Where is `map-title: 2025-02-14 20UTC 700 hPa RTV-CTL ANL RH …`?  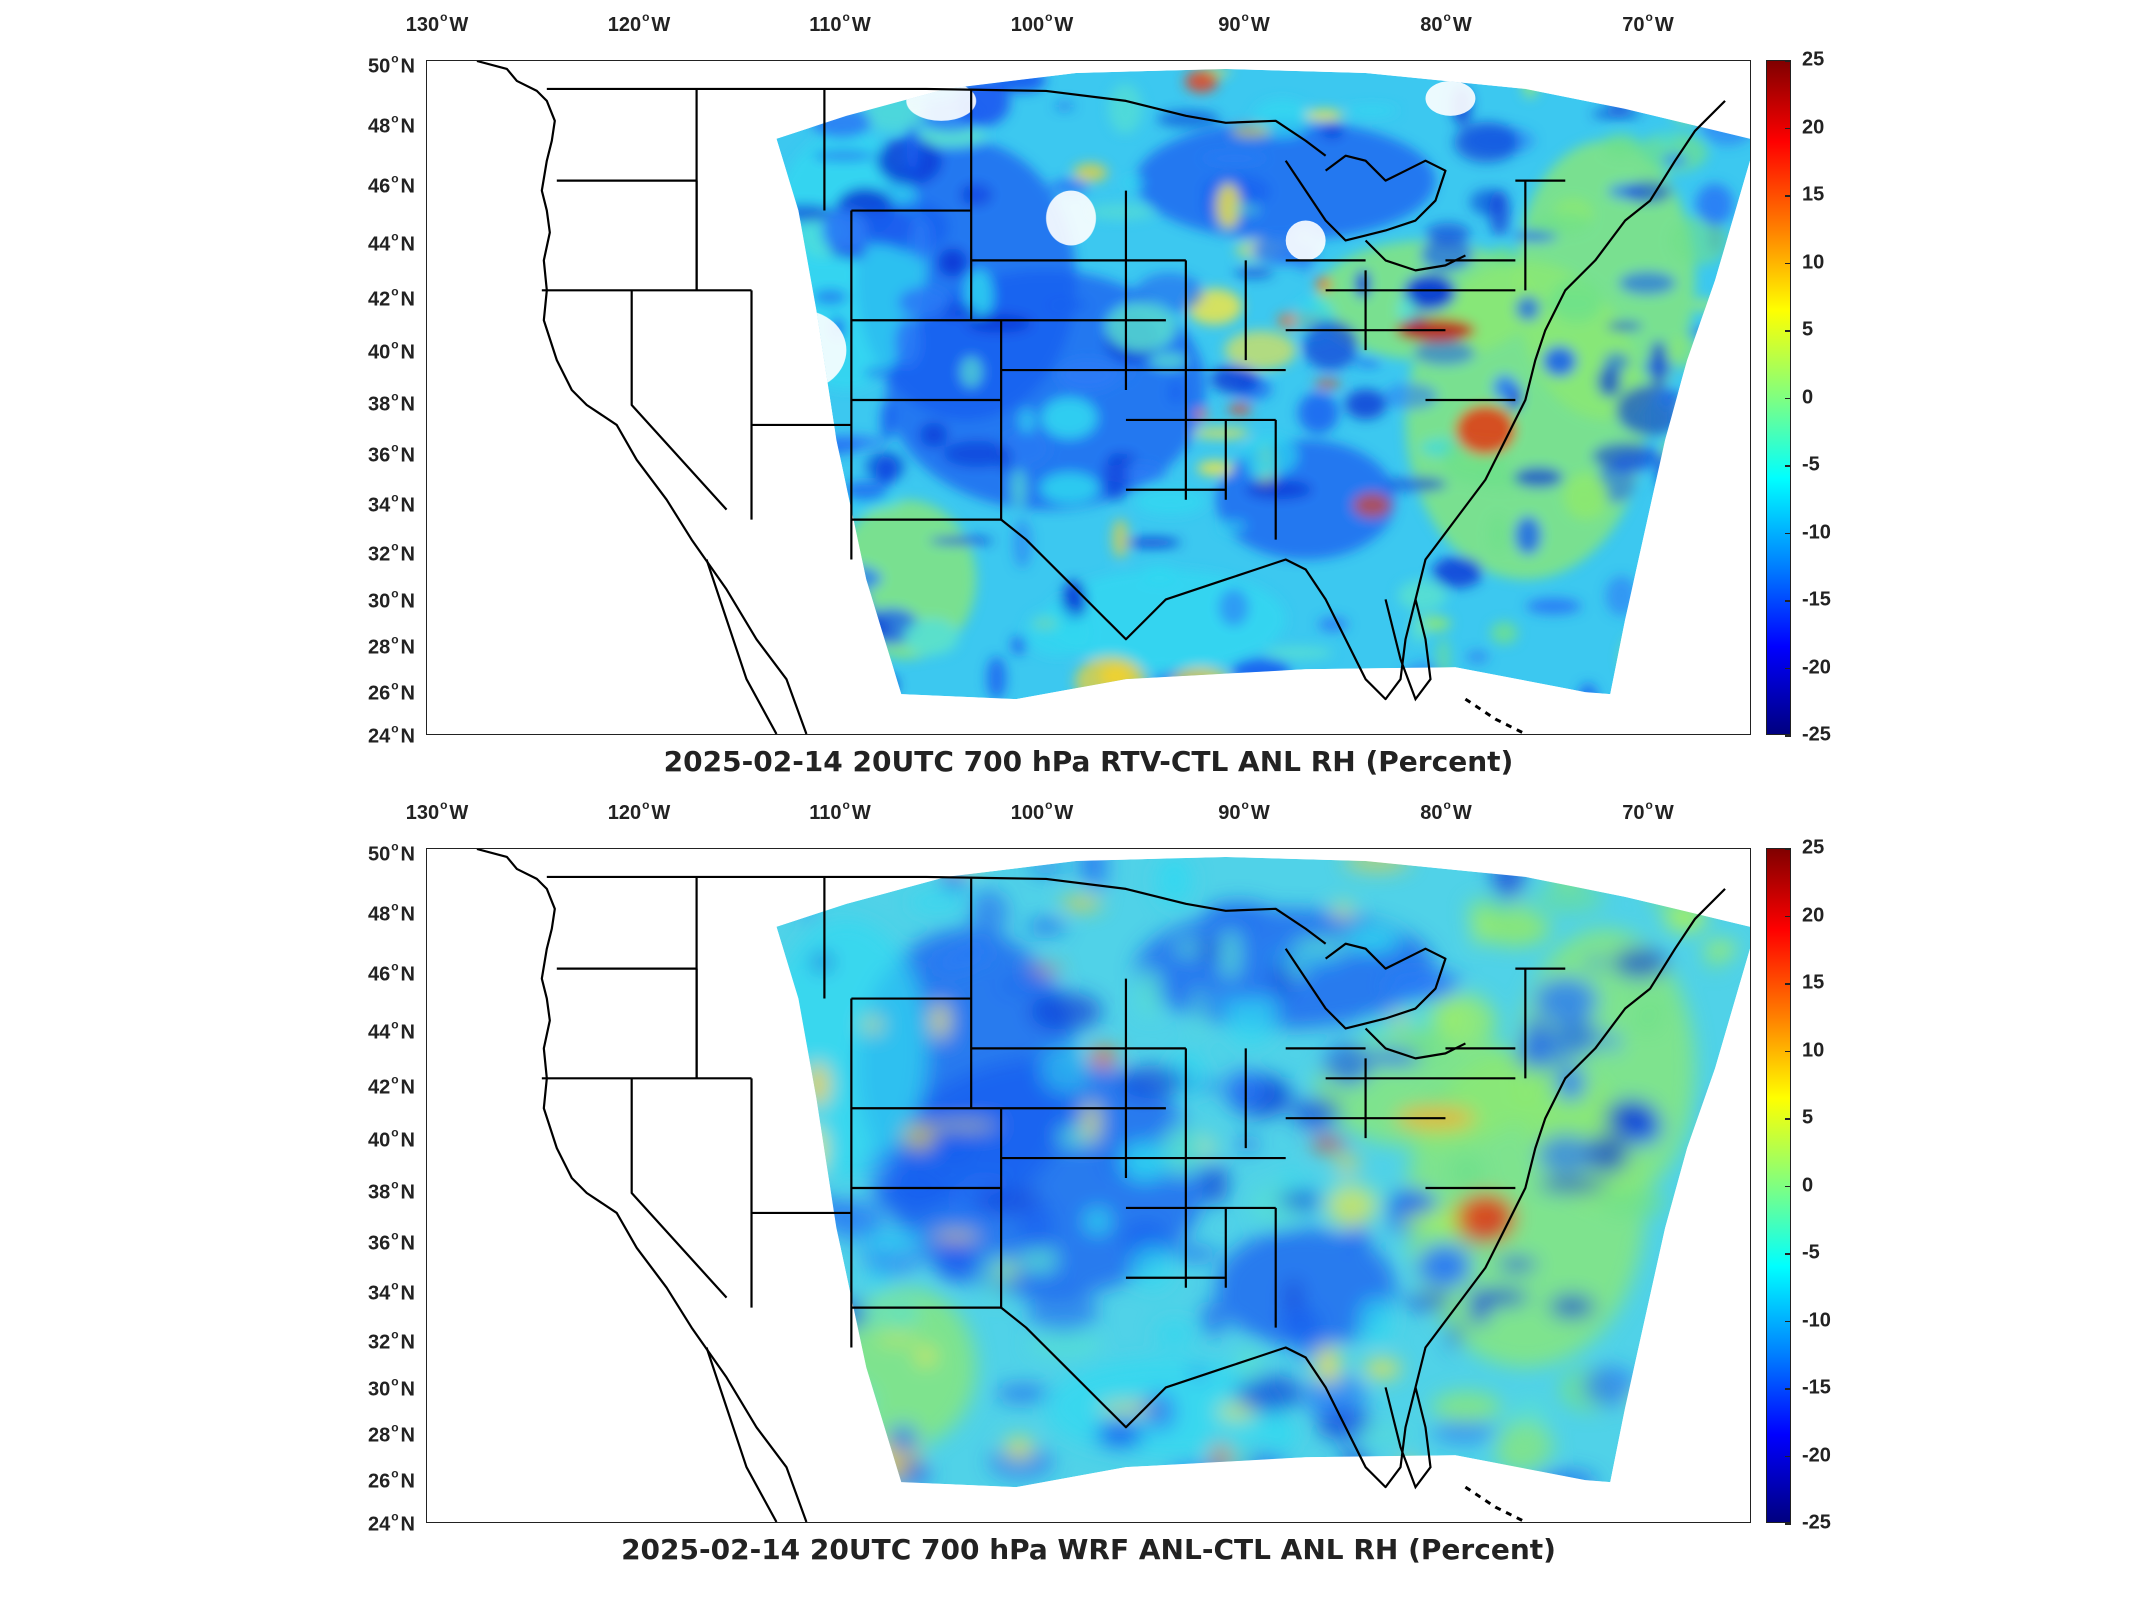
map-title: 2025-02-14 20UTC 700 hPa RTV-CTL ANL RH … is located at coordinates (1088, 761).